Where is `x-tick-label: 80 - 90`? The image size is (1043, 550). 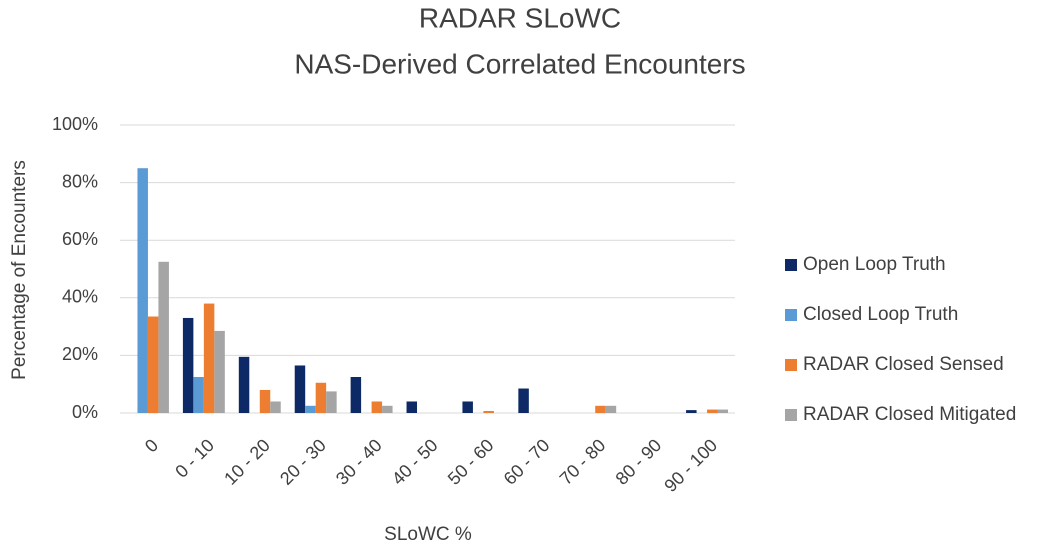 x-tick-label: 80 - 90 is located at coordinates (639, 462).